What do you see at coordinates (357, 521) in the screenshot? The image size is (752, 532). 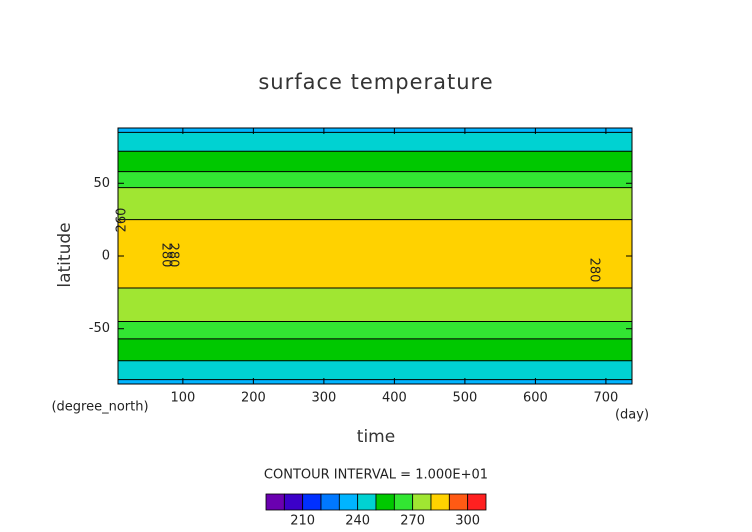 I see `colorbar-label: 240` at bounding box center [357, 521].